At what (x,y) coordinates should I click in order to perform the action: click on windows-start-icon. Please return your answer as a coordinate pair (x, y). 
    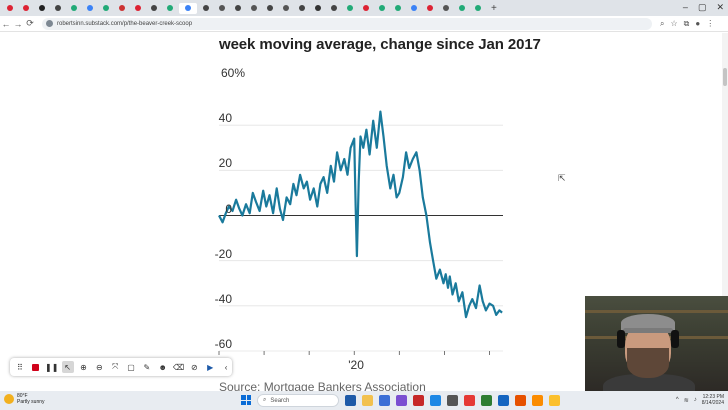
    Looking at the image, I should click on (246, 400).